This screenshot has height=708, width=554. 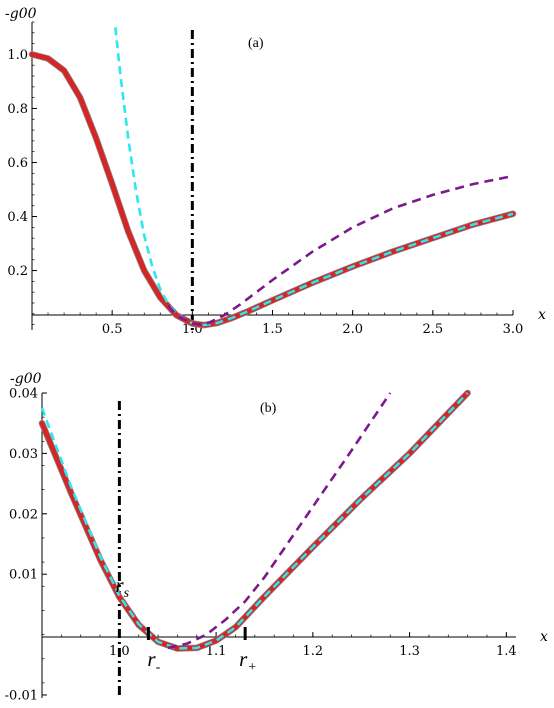 I want to click on x-tick-label: 1.5, so click(x=272, y=329).